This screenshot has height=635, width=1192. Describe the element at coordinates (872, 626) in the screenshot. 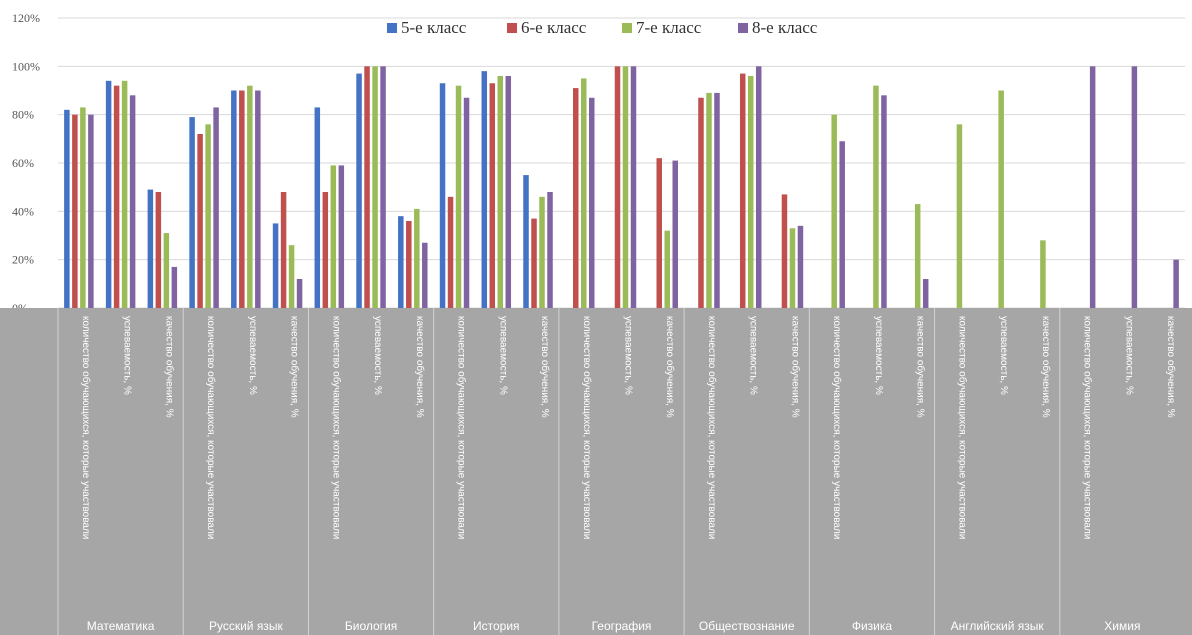

I see `category-label: Физика` at that location.